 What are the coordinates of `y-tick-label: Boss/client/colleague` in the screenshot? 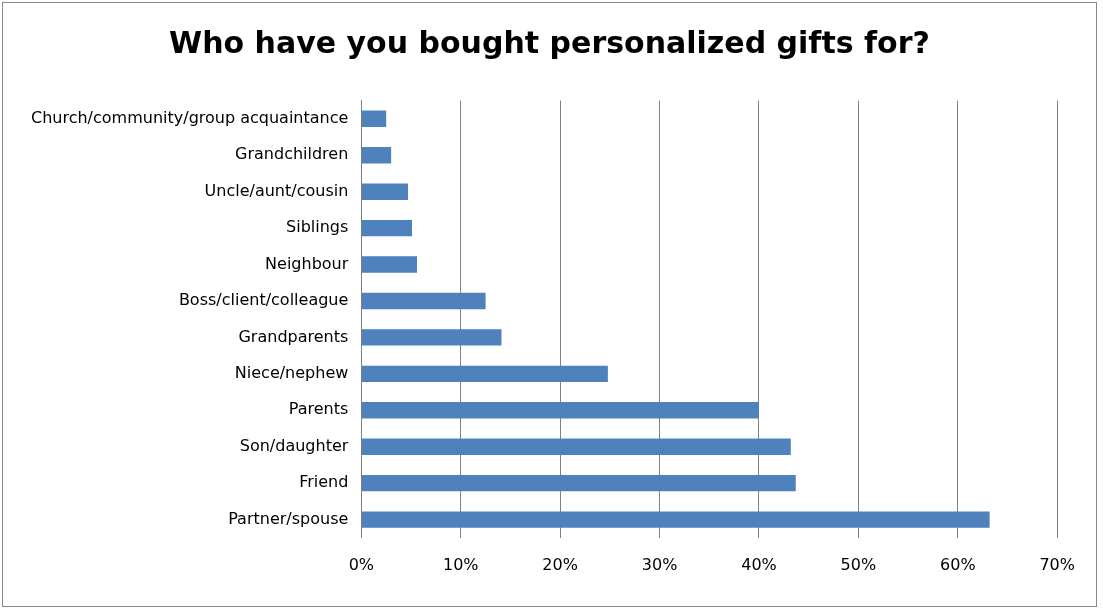 It's located at (263, 300).